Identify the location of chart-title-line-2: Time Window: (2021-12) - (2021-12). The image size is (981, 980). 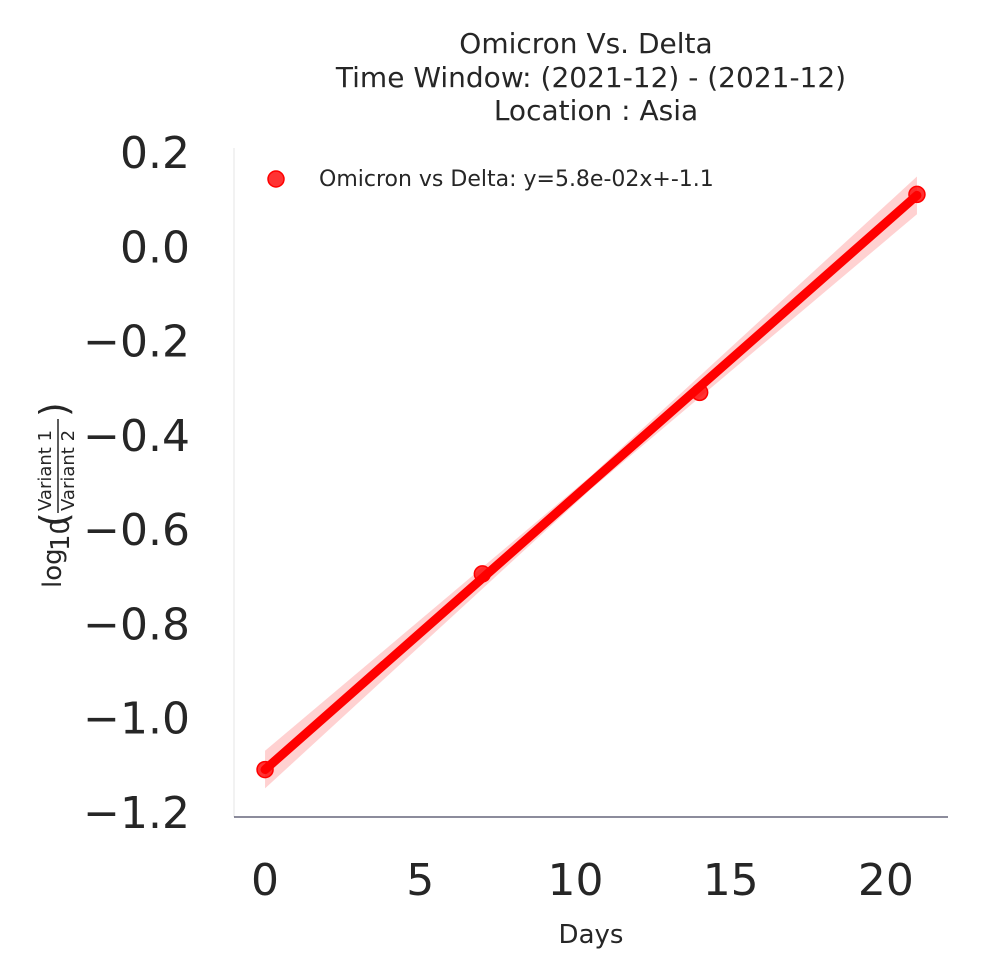
(590, 77).